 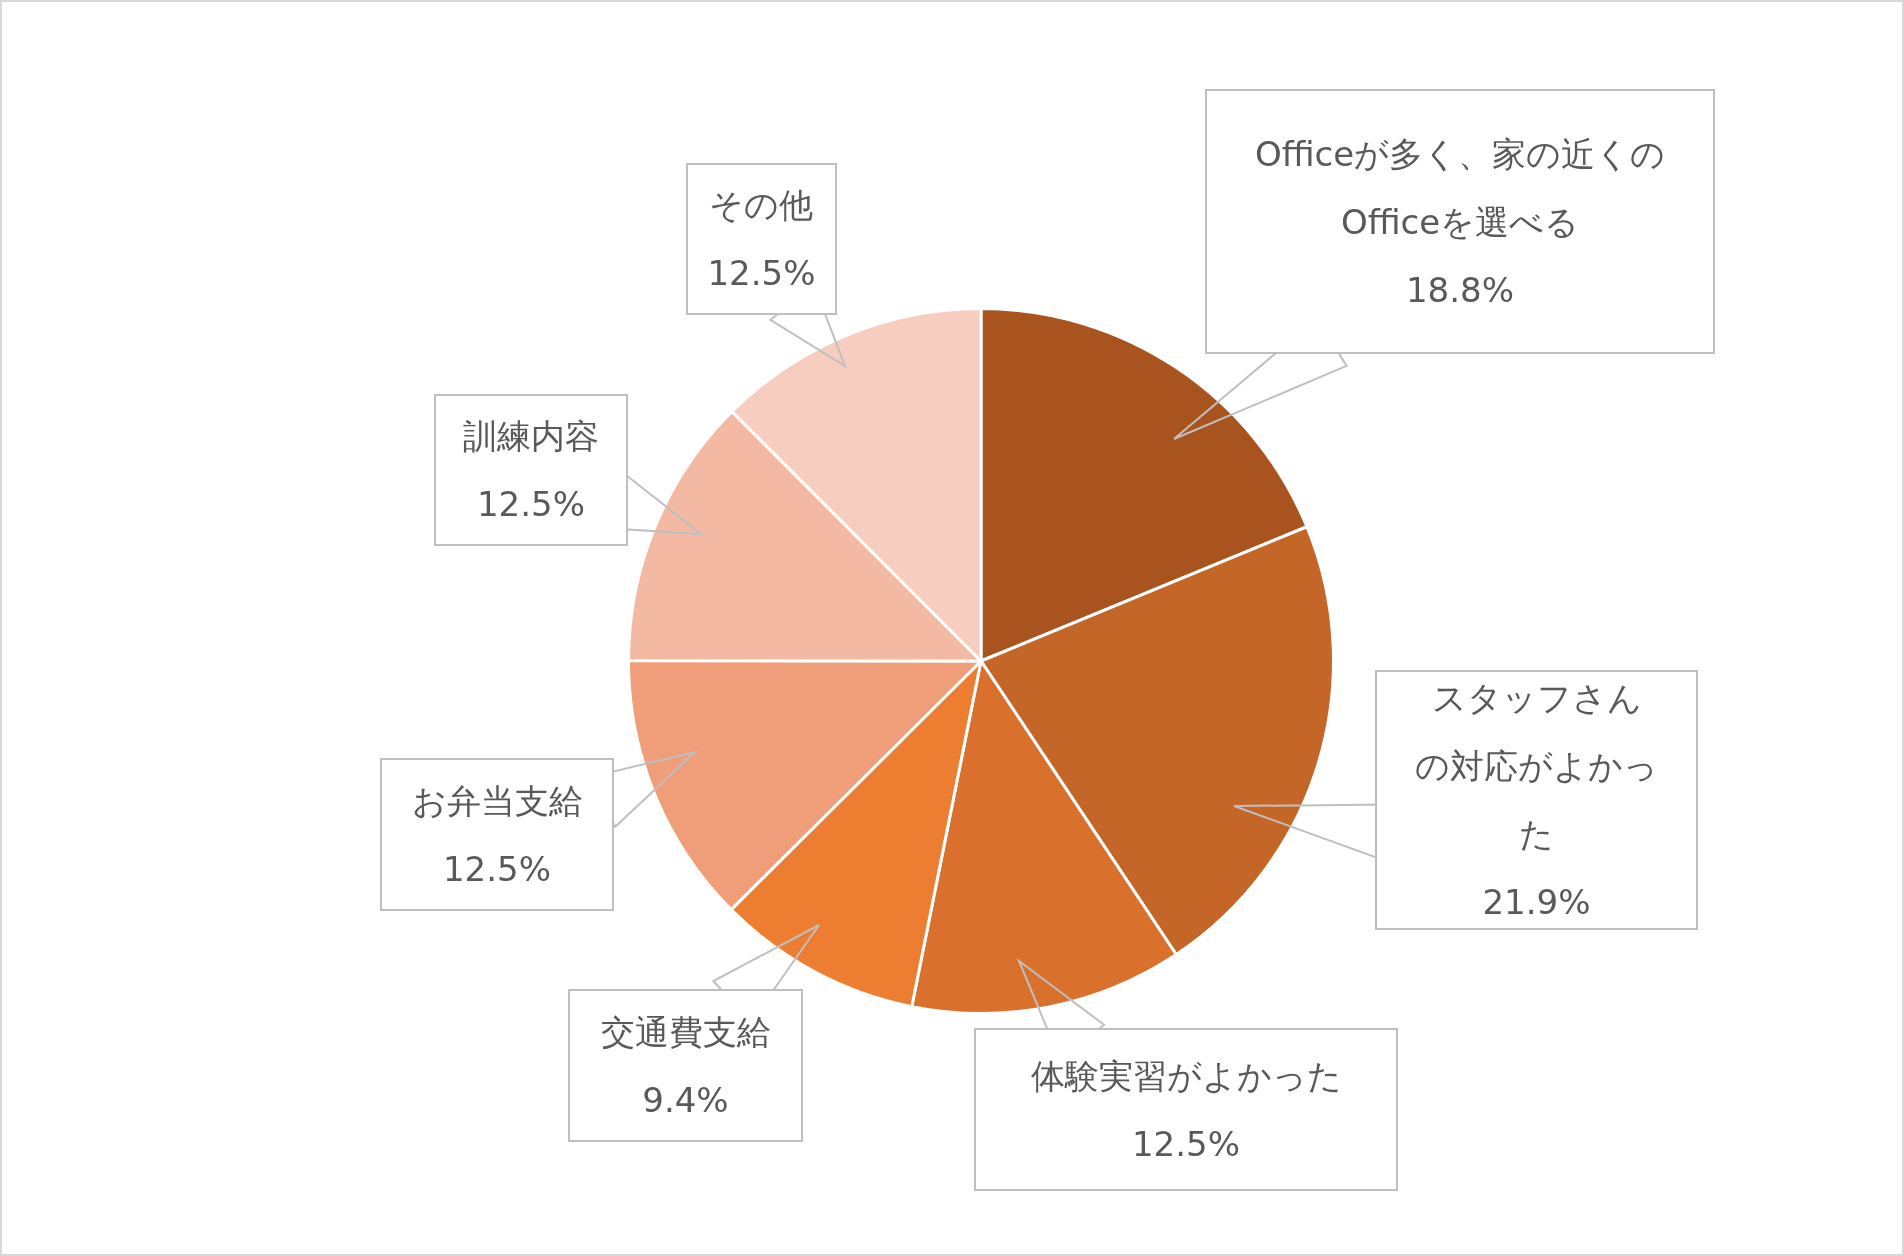 What do you see at coordinates (1460, 290) in the screenshot?
I see `data-label: 18.8%` at bounding box center [1460, 290].